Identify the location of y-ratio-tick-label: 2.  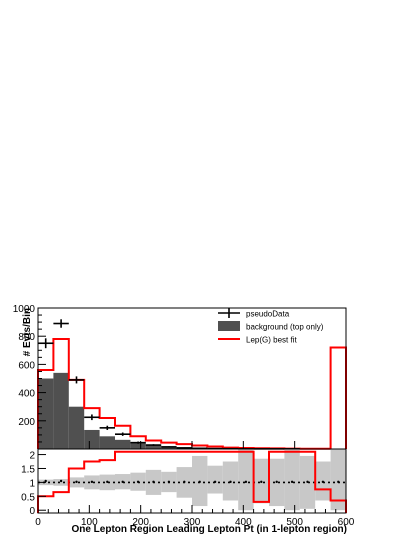
(32, 456).